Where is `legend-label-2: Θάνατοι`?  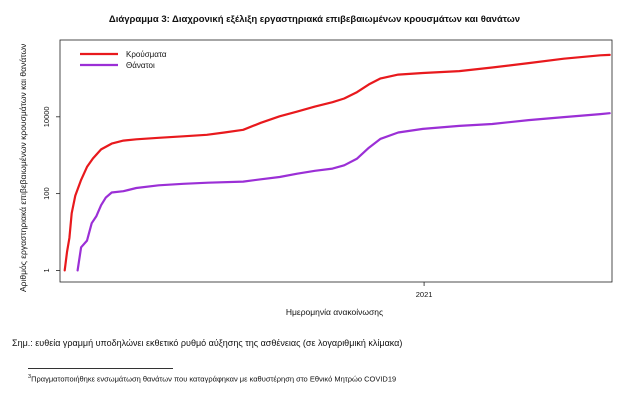 legend-label-2: Θάνατοι is located at coordinates (140, 65).